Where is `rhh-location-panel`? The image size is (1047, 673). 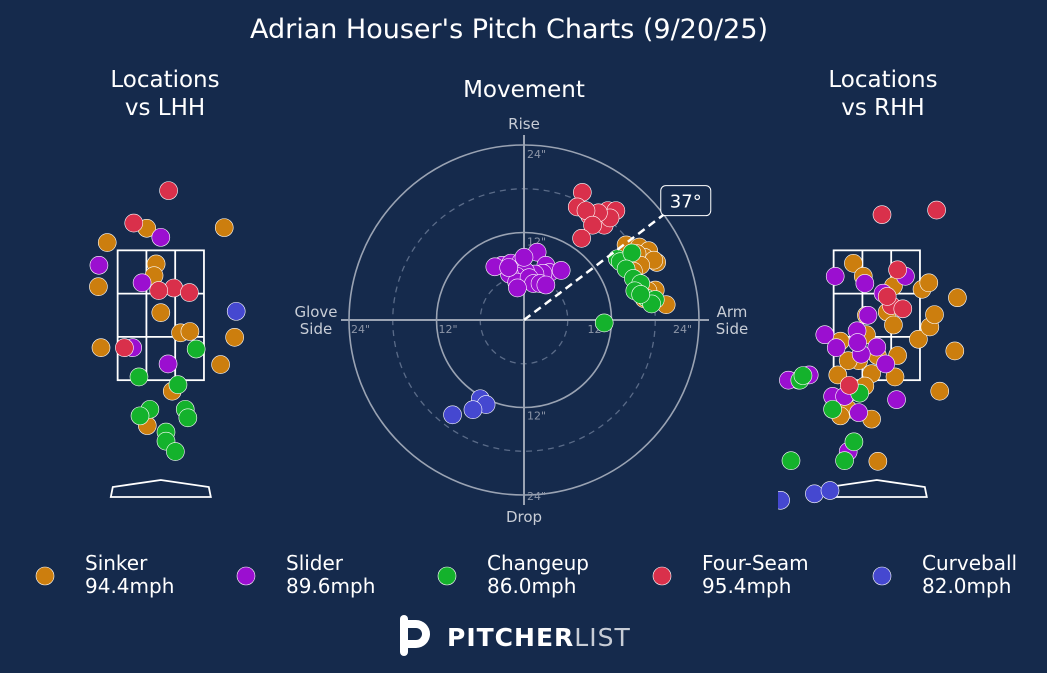 rhh-location-panel is located at coordinates (872, 355).